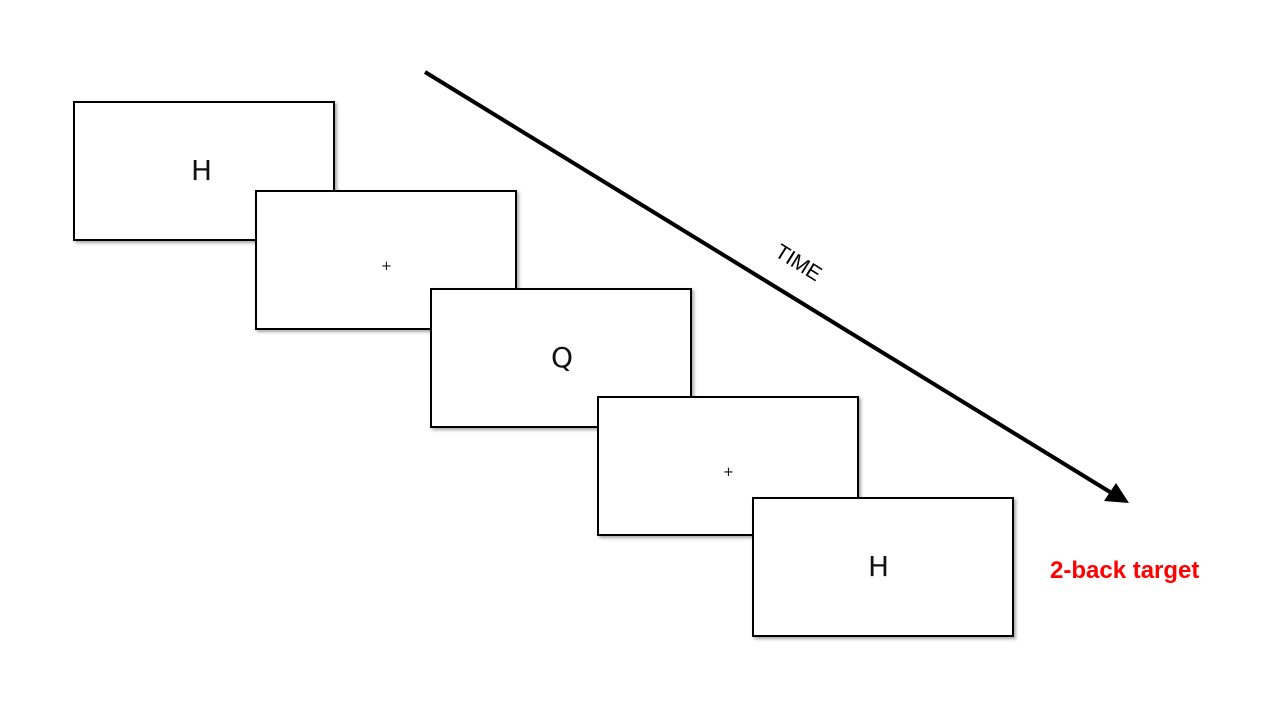  Describe the element at coordinates (1116, 493) in the screenshot. I see `time-arrow-head` at that location.